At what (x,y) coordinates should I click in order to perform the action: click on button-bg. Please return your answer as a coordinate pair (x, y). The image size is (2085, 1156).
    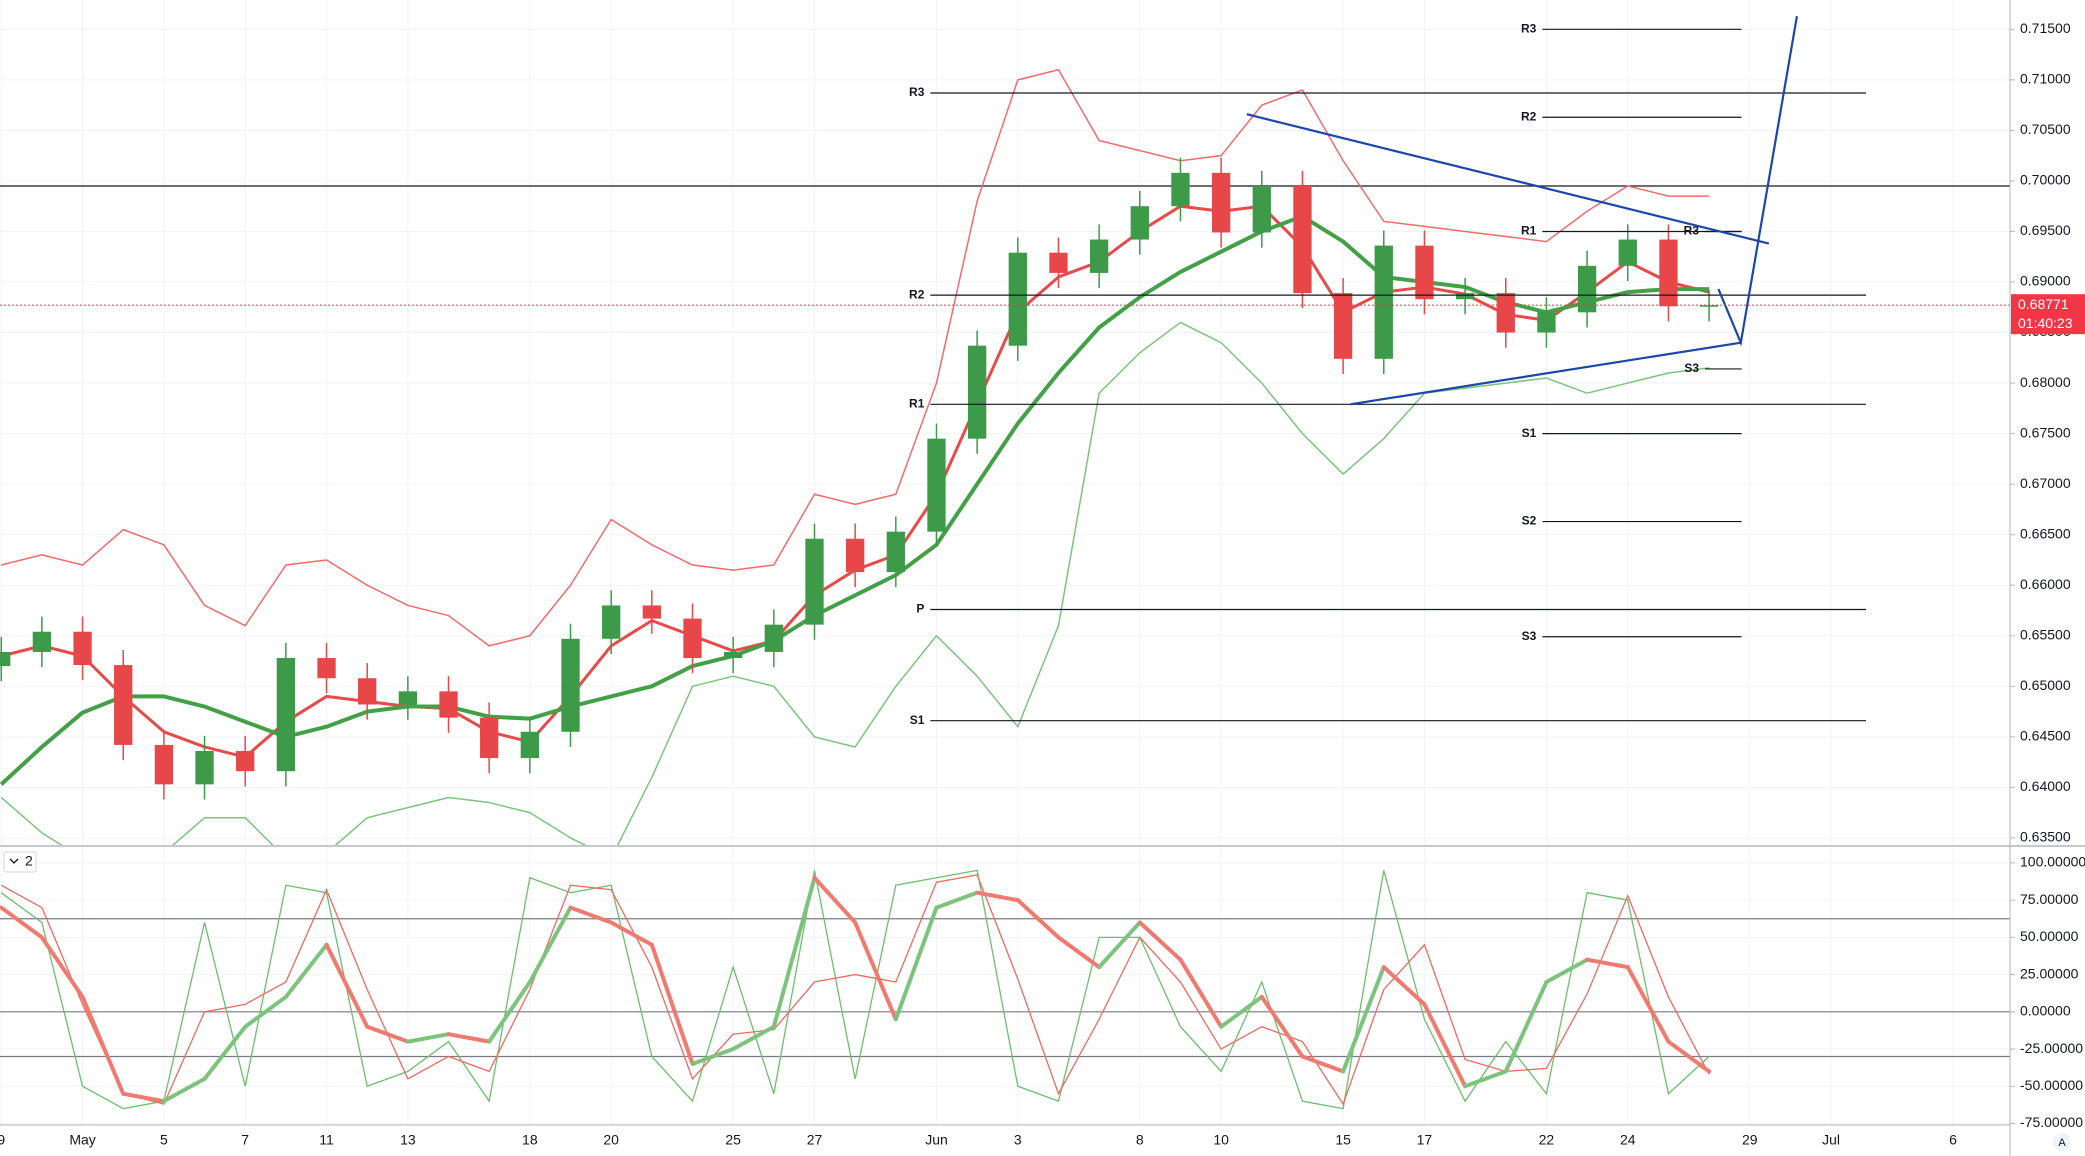
    Looking at the image, I should click on (2062, 1142).